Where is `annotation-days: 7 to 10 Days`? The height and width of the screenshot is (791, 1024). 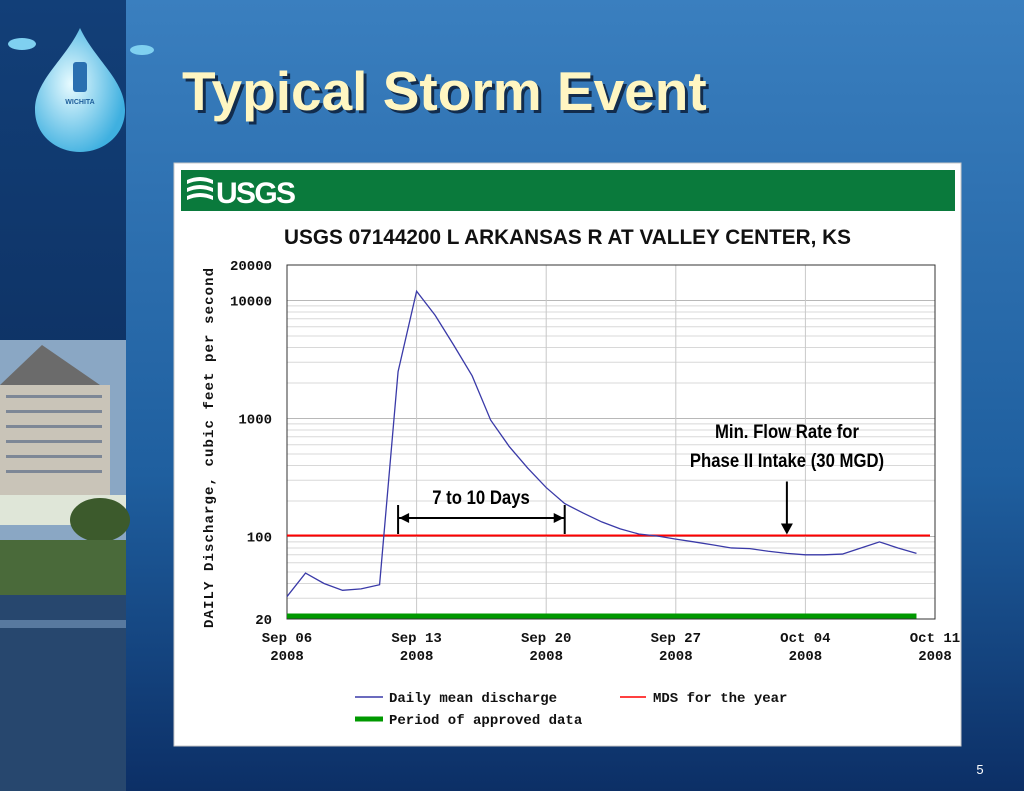
annotation-days: 7 to 10 Days is located at coordinates (481, 498).